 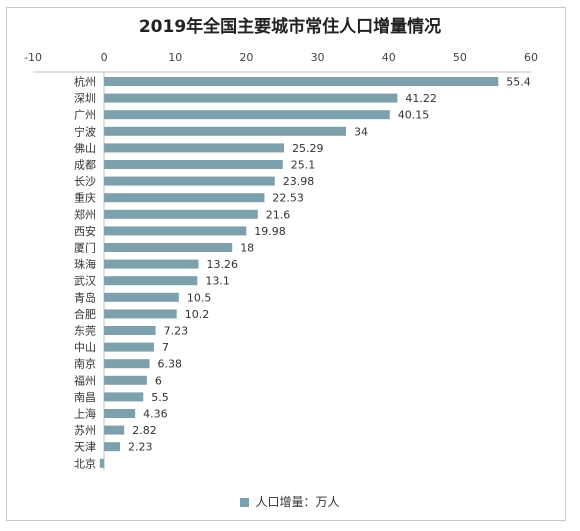 I want to click on value-label: 10.5, so click(x=199, y=297).